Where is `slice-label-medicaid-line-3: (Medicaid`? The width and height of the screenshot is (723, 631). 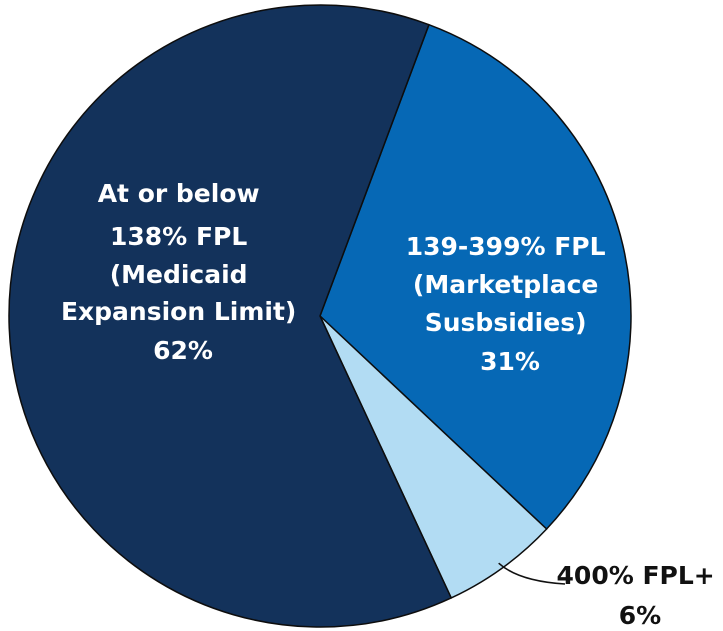 slice-label-medicaid-line-3: (Medicaid is located at coordinates (179, 274).